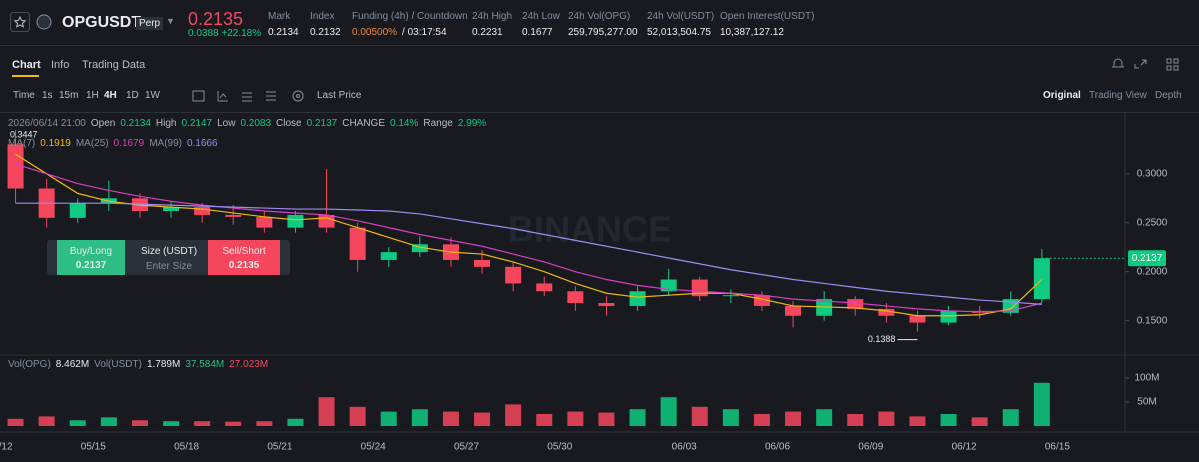 The height and width of the screenshot is (462, 1199). What do you see at coordinates (24, 134) in the screenshot?
I see `high-marker: 0.3447` at bounding box center [24, 134].